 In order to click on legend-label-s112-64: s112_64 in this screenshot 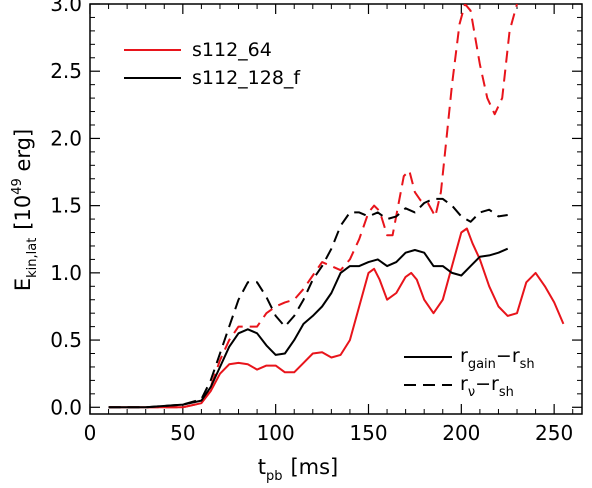, I will do `click(232, 50)`.